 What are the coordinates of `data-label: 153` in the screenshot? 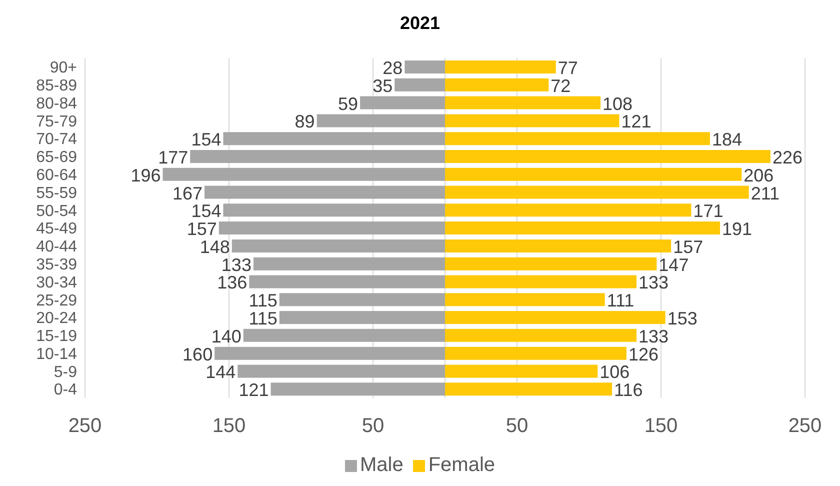 It's located at (682, 318).